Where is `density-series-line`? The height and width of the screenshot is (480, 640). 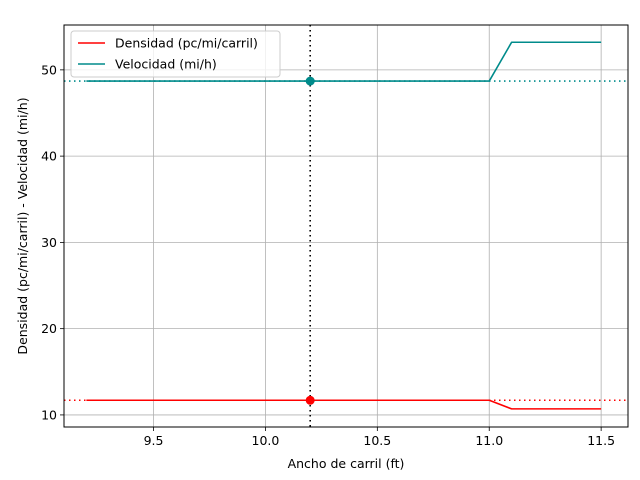
density-series-line is located at coordinates (344, 404).